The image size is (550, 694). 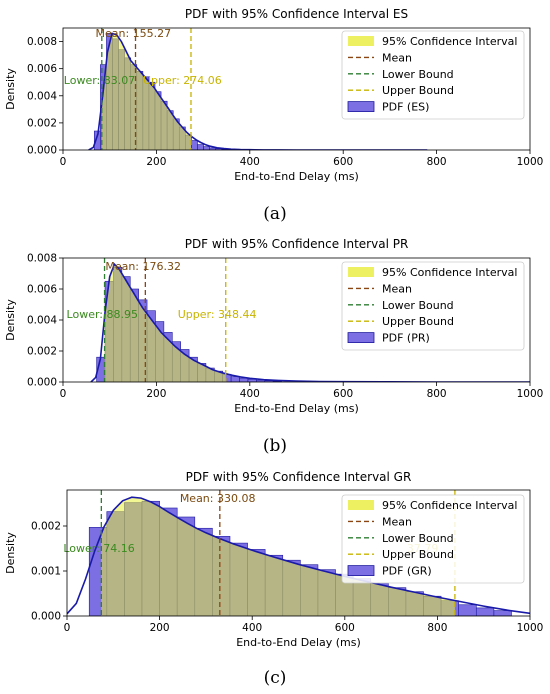 What do you see at coordinates (134, 33) in the screenshot?
I see `mean-annotation: Mean: 155.27` at bounding box center [134, 33].